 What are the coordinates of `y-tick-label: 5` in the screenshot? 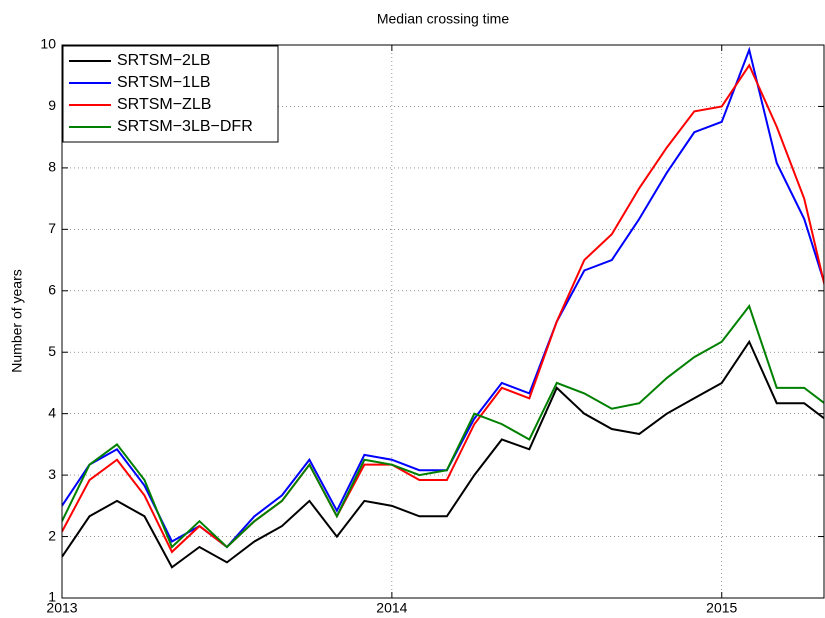 It's located at (52, 351).